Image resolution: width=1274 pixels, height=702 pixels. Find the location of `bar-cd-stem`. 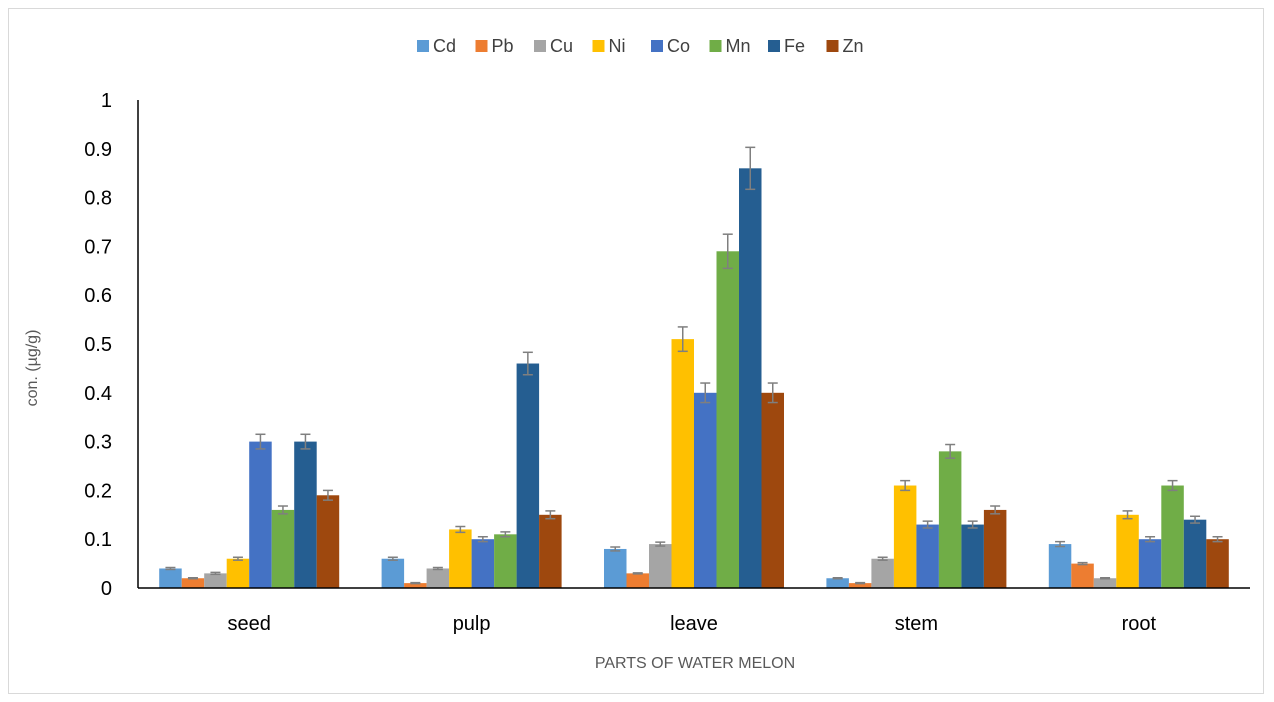

bar-cd-stem is located at coordinates (837, 583).